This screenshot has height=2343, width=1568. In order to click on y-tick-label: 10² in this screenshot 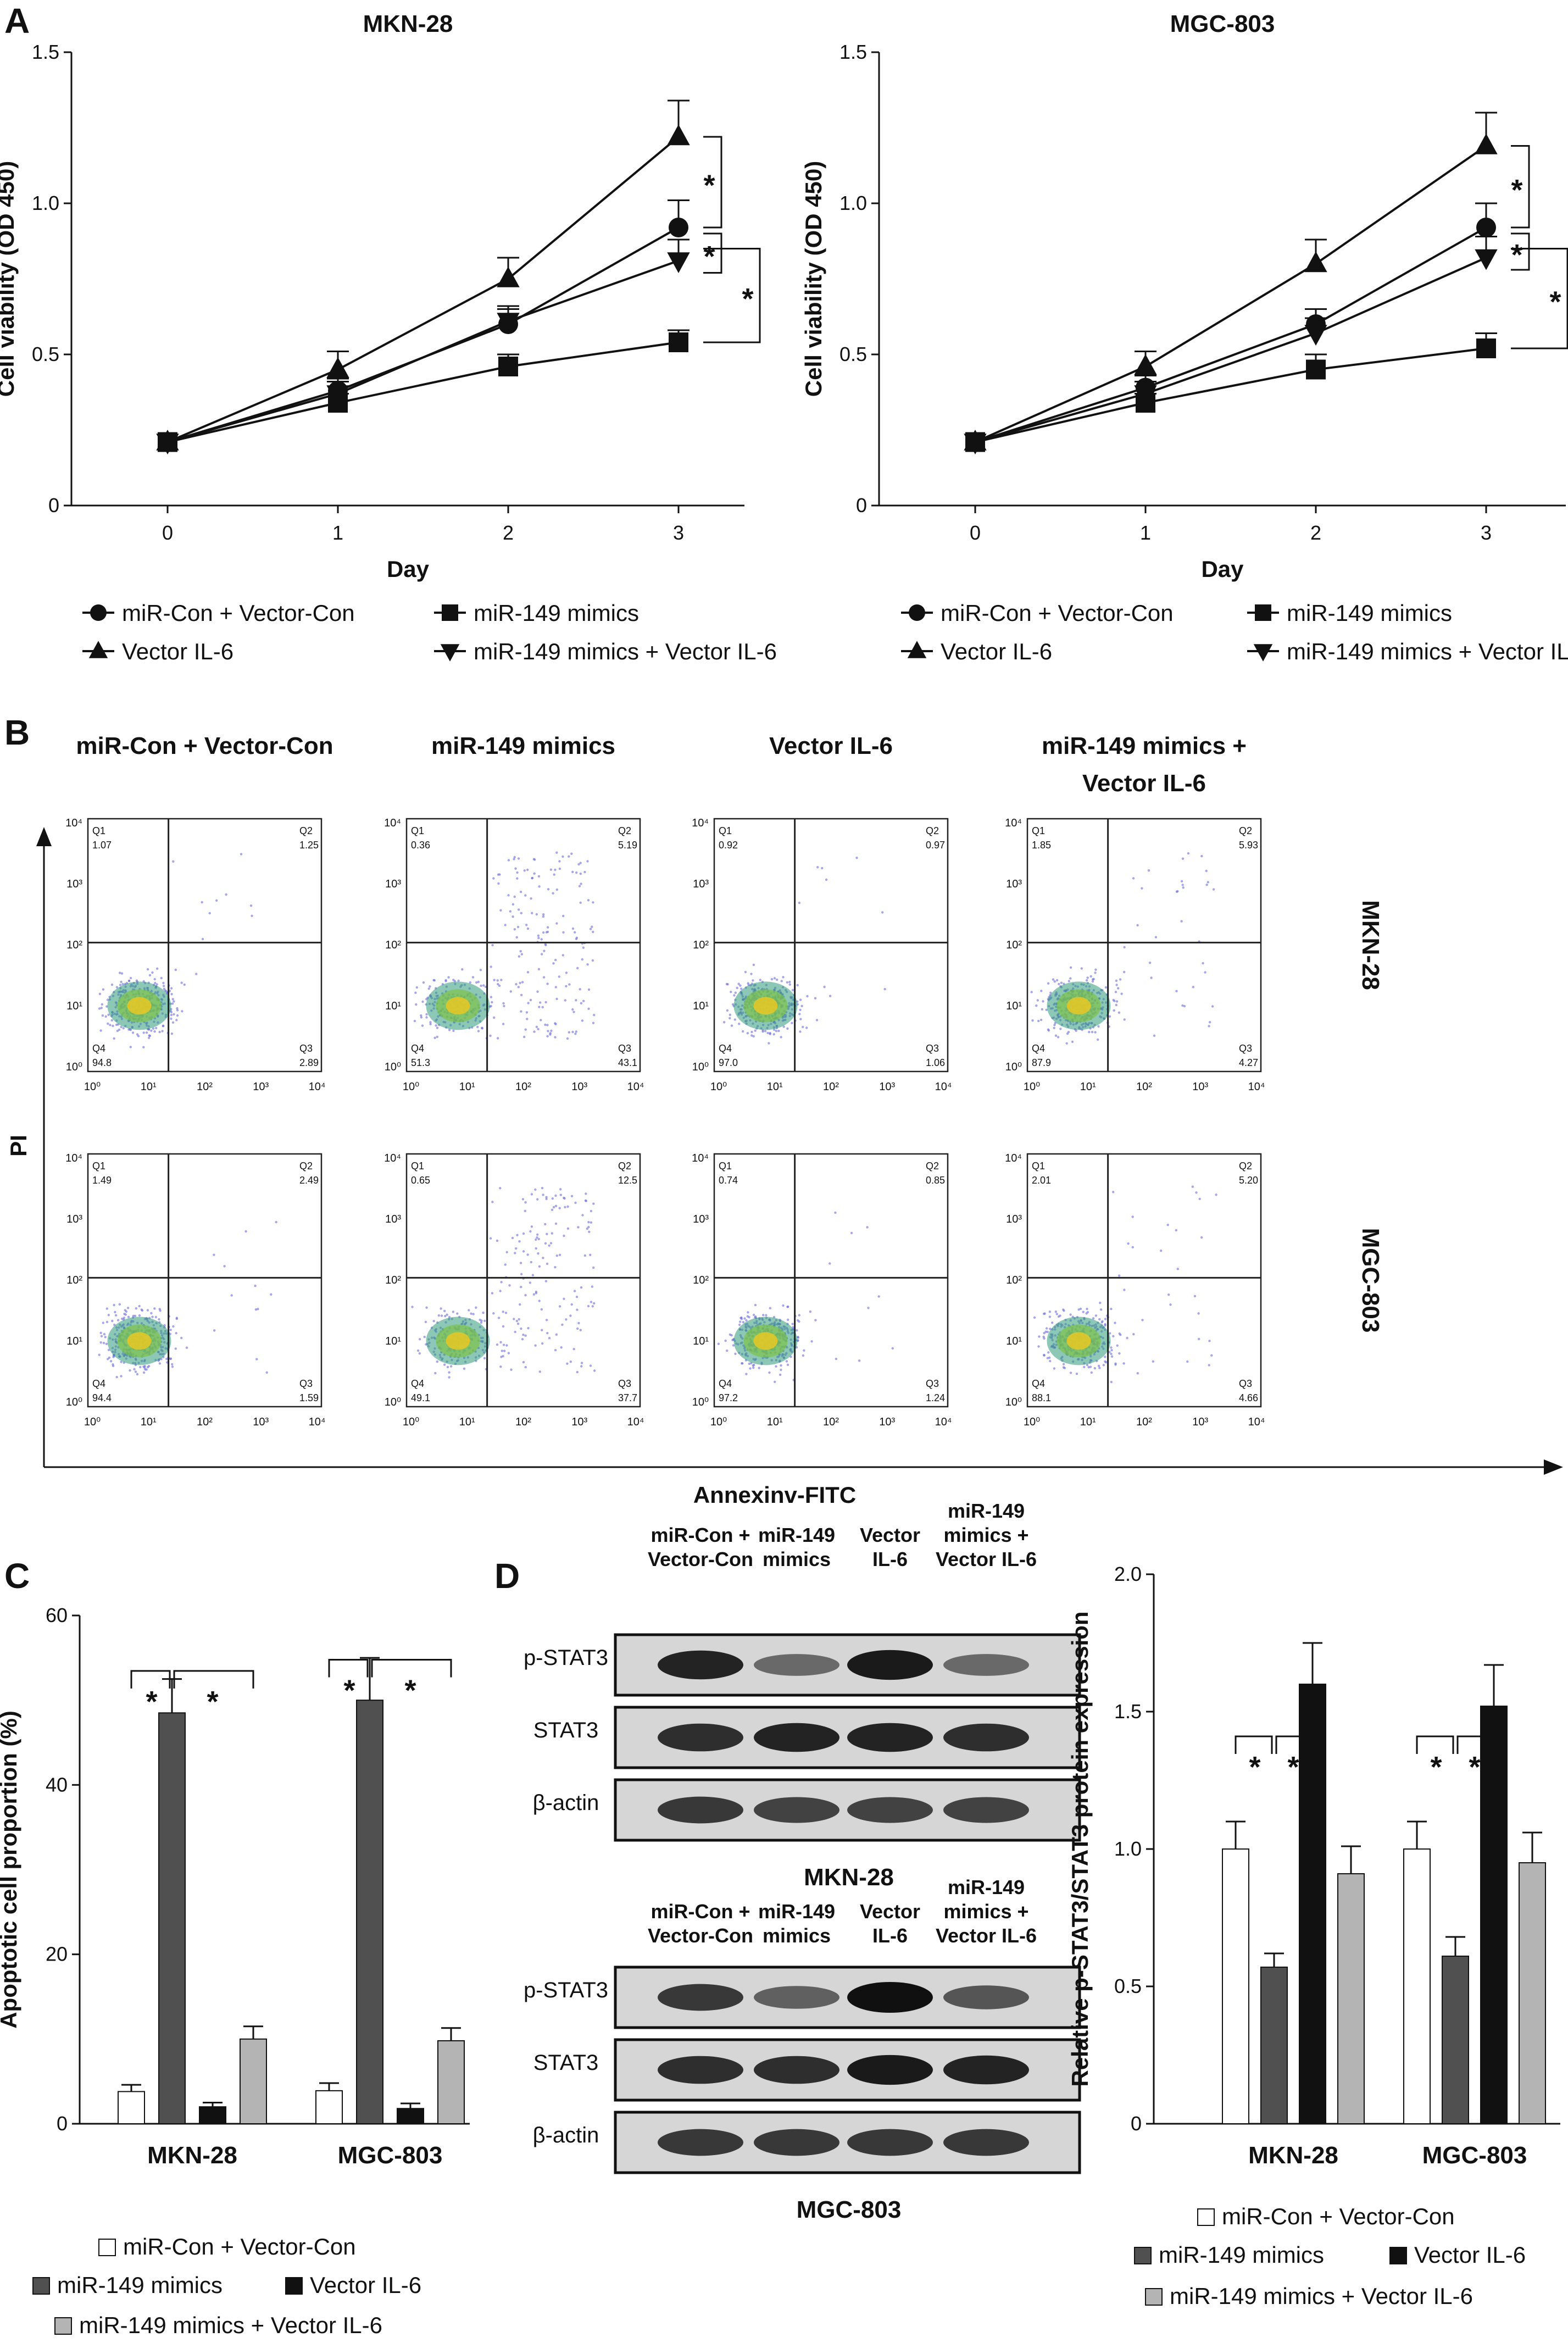, I will do `click(701, 1280)`.